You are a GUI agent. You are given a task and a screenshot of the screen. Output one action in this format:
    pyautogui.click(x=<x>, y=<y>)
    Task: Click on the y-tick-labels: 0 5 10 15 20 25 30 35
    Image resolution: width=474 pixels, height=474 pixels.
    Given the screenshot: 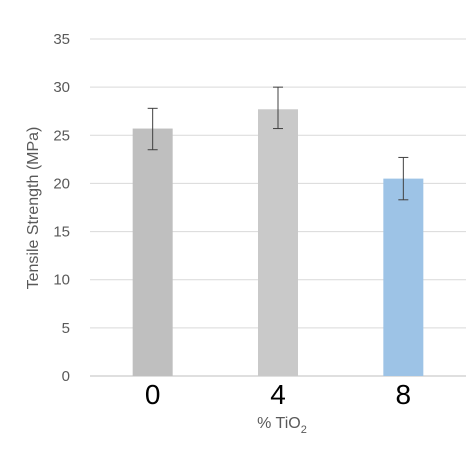 What is the action you would take?
    pyautogui.click(x=61, y=208)
    